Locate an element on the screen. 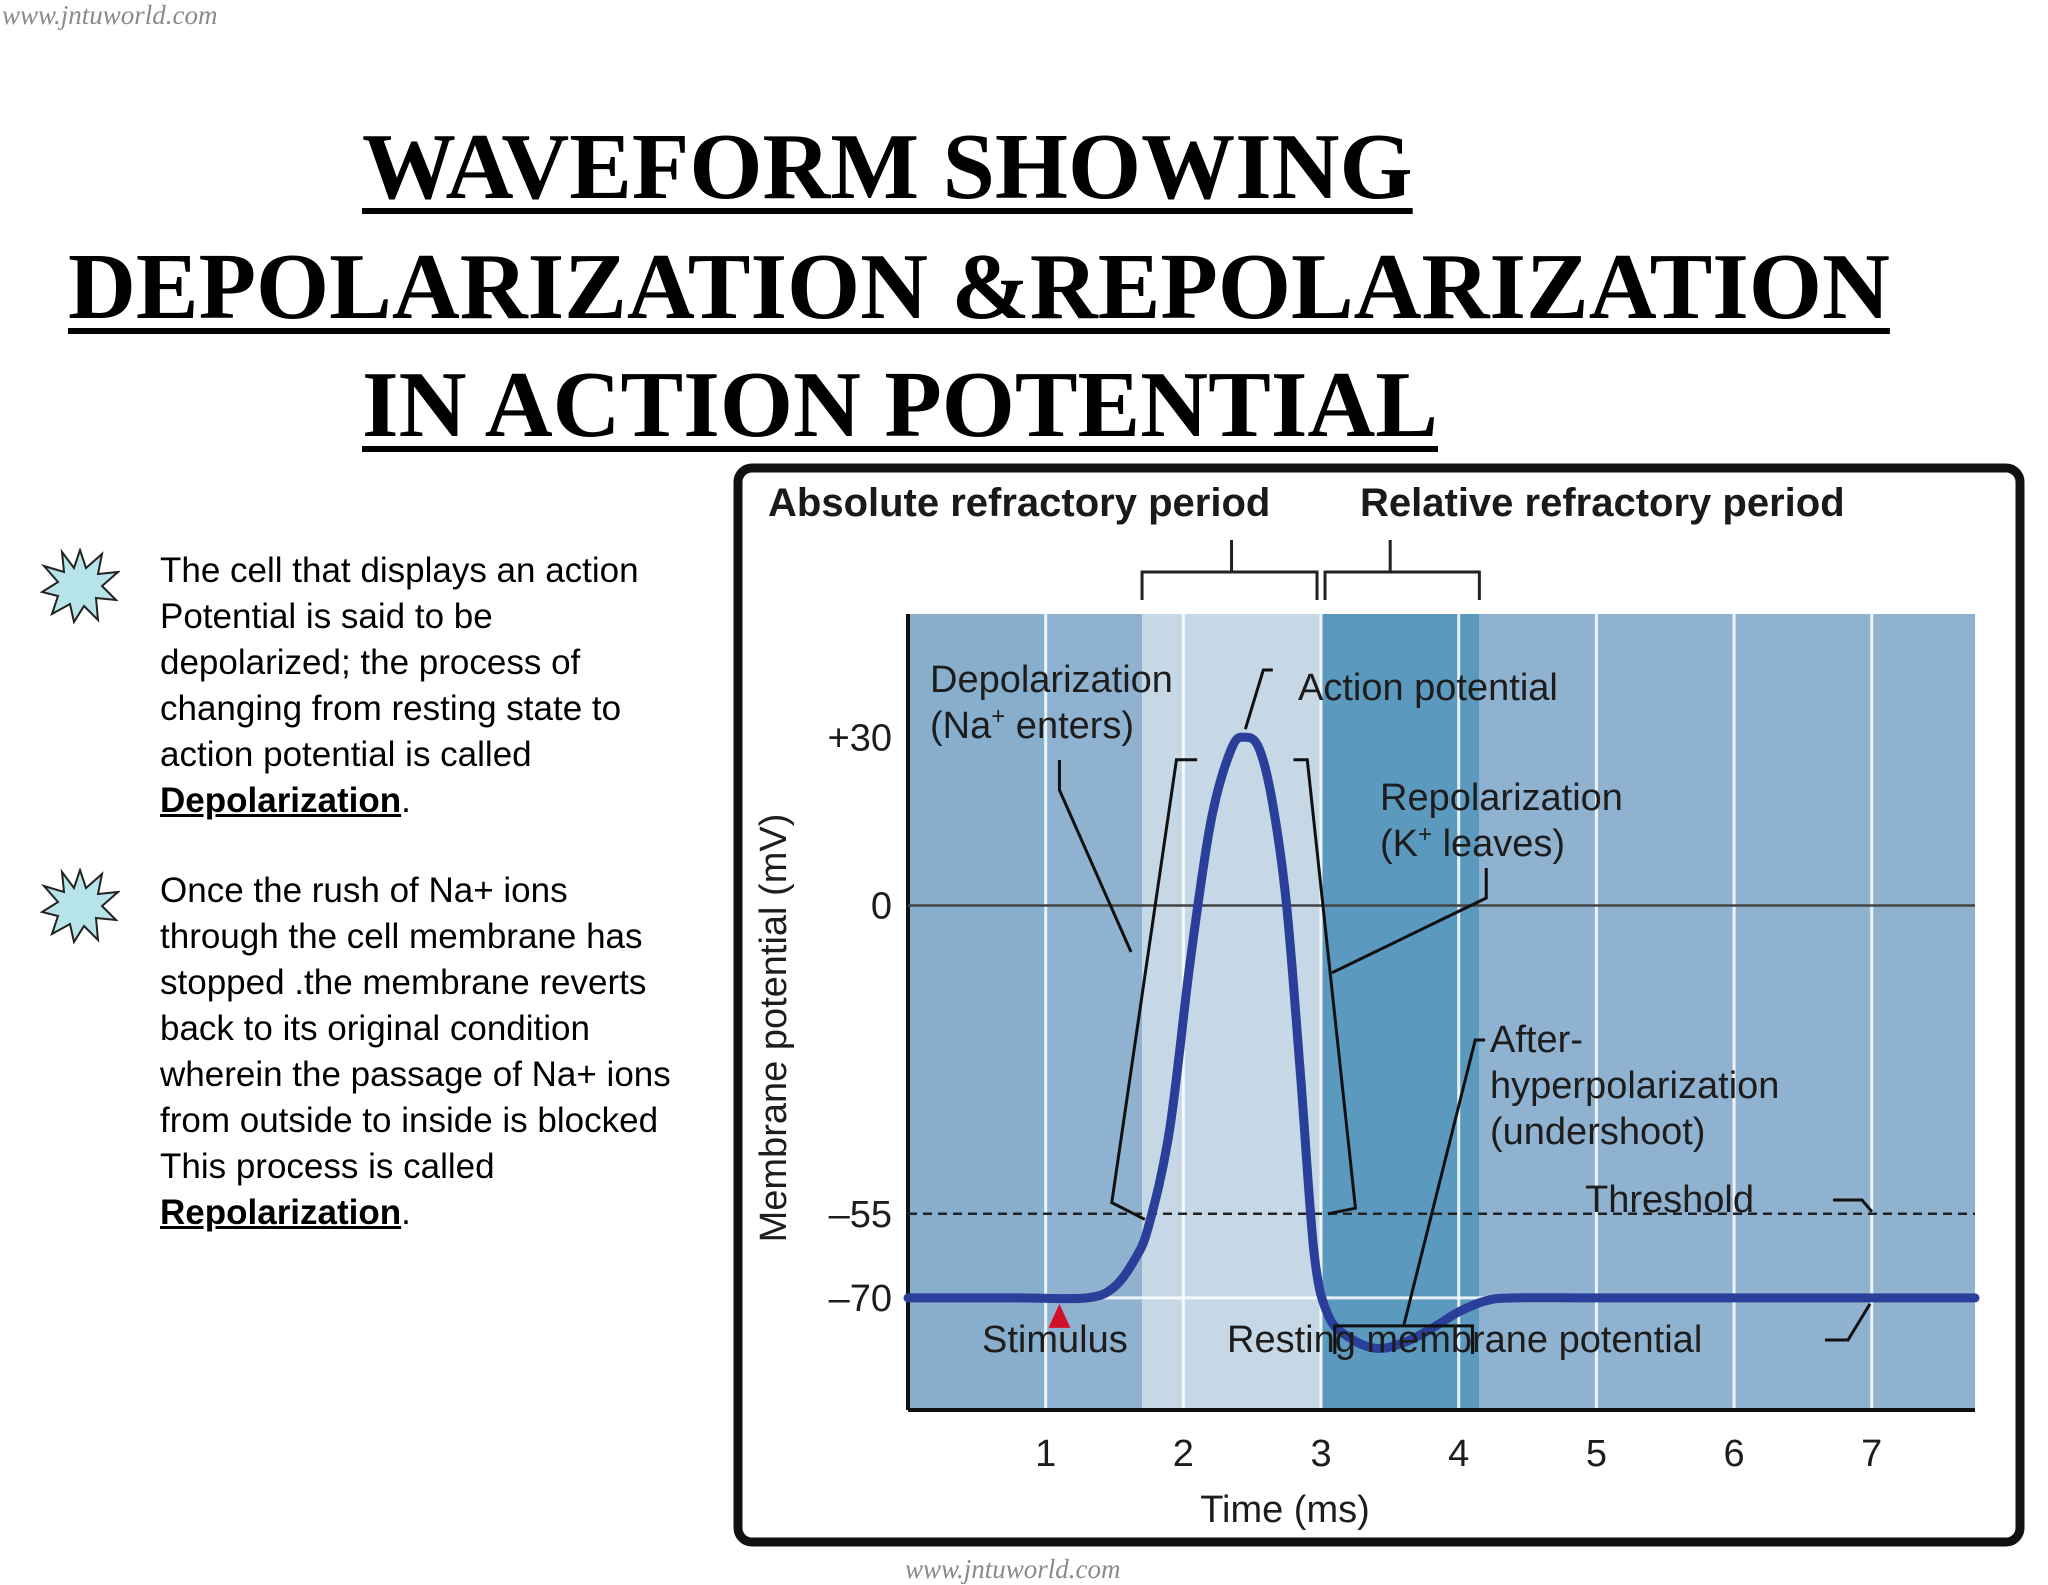 The image size is (2048, 1585). band-dark is located at coordinates (1400, 1012).